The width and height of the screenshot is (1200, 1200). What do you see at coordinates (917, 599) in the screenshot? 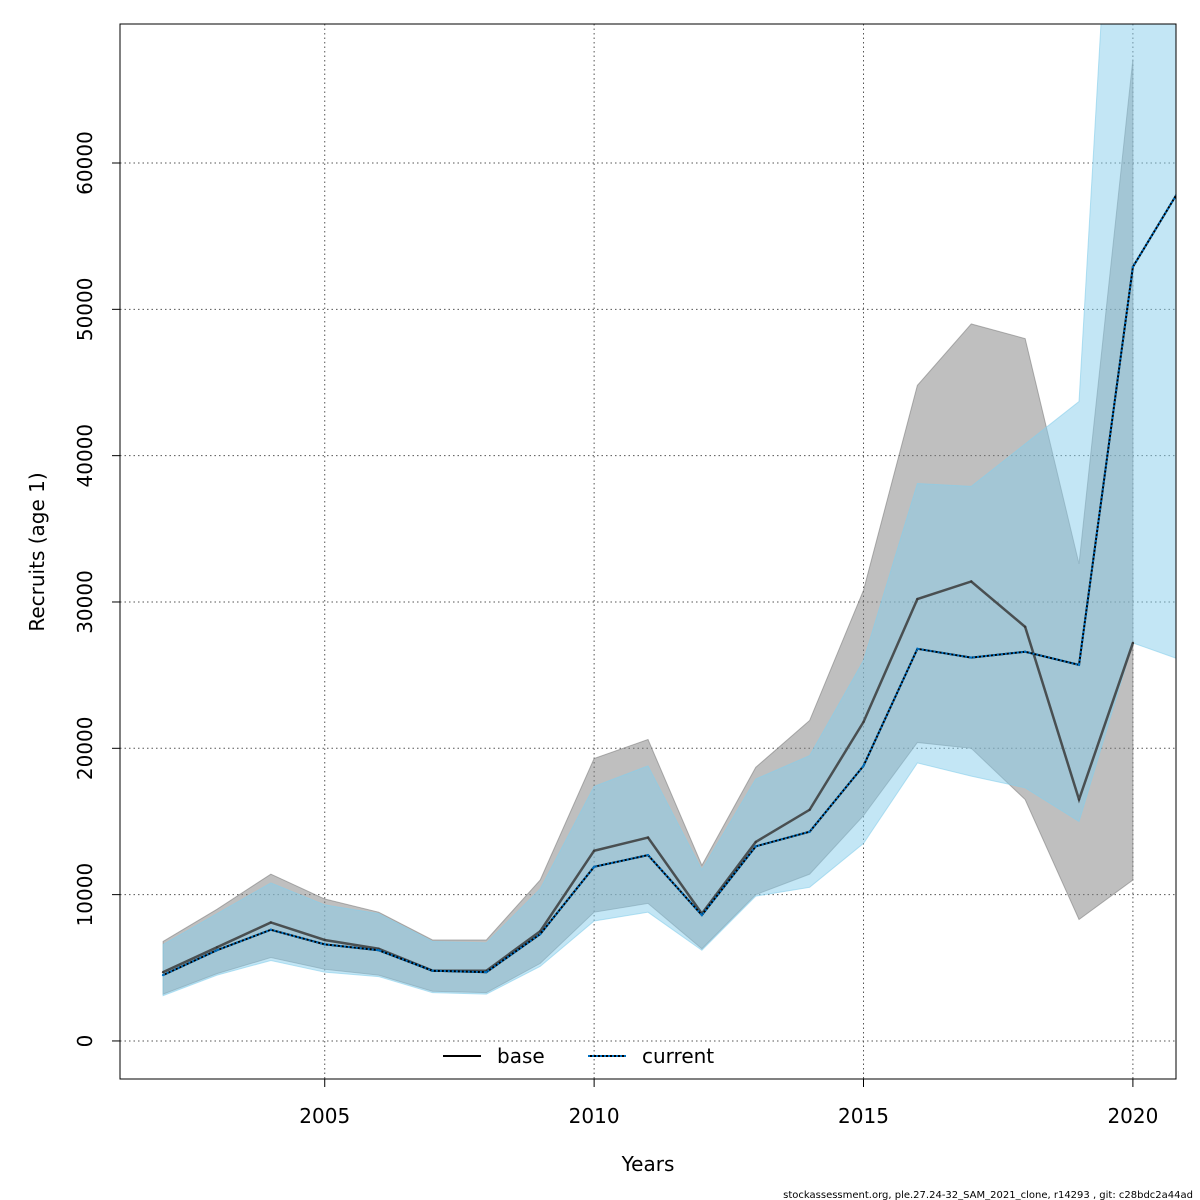
I see `point-base-2016` at bounding box center [917, 599].